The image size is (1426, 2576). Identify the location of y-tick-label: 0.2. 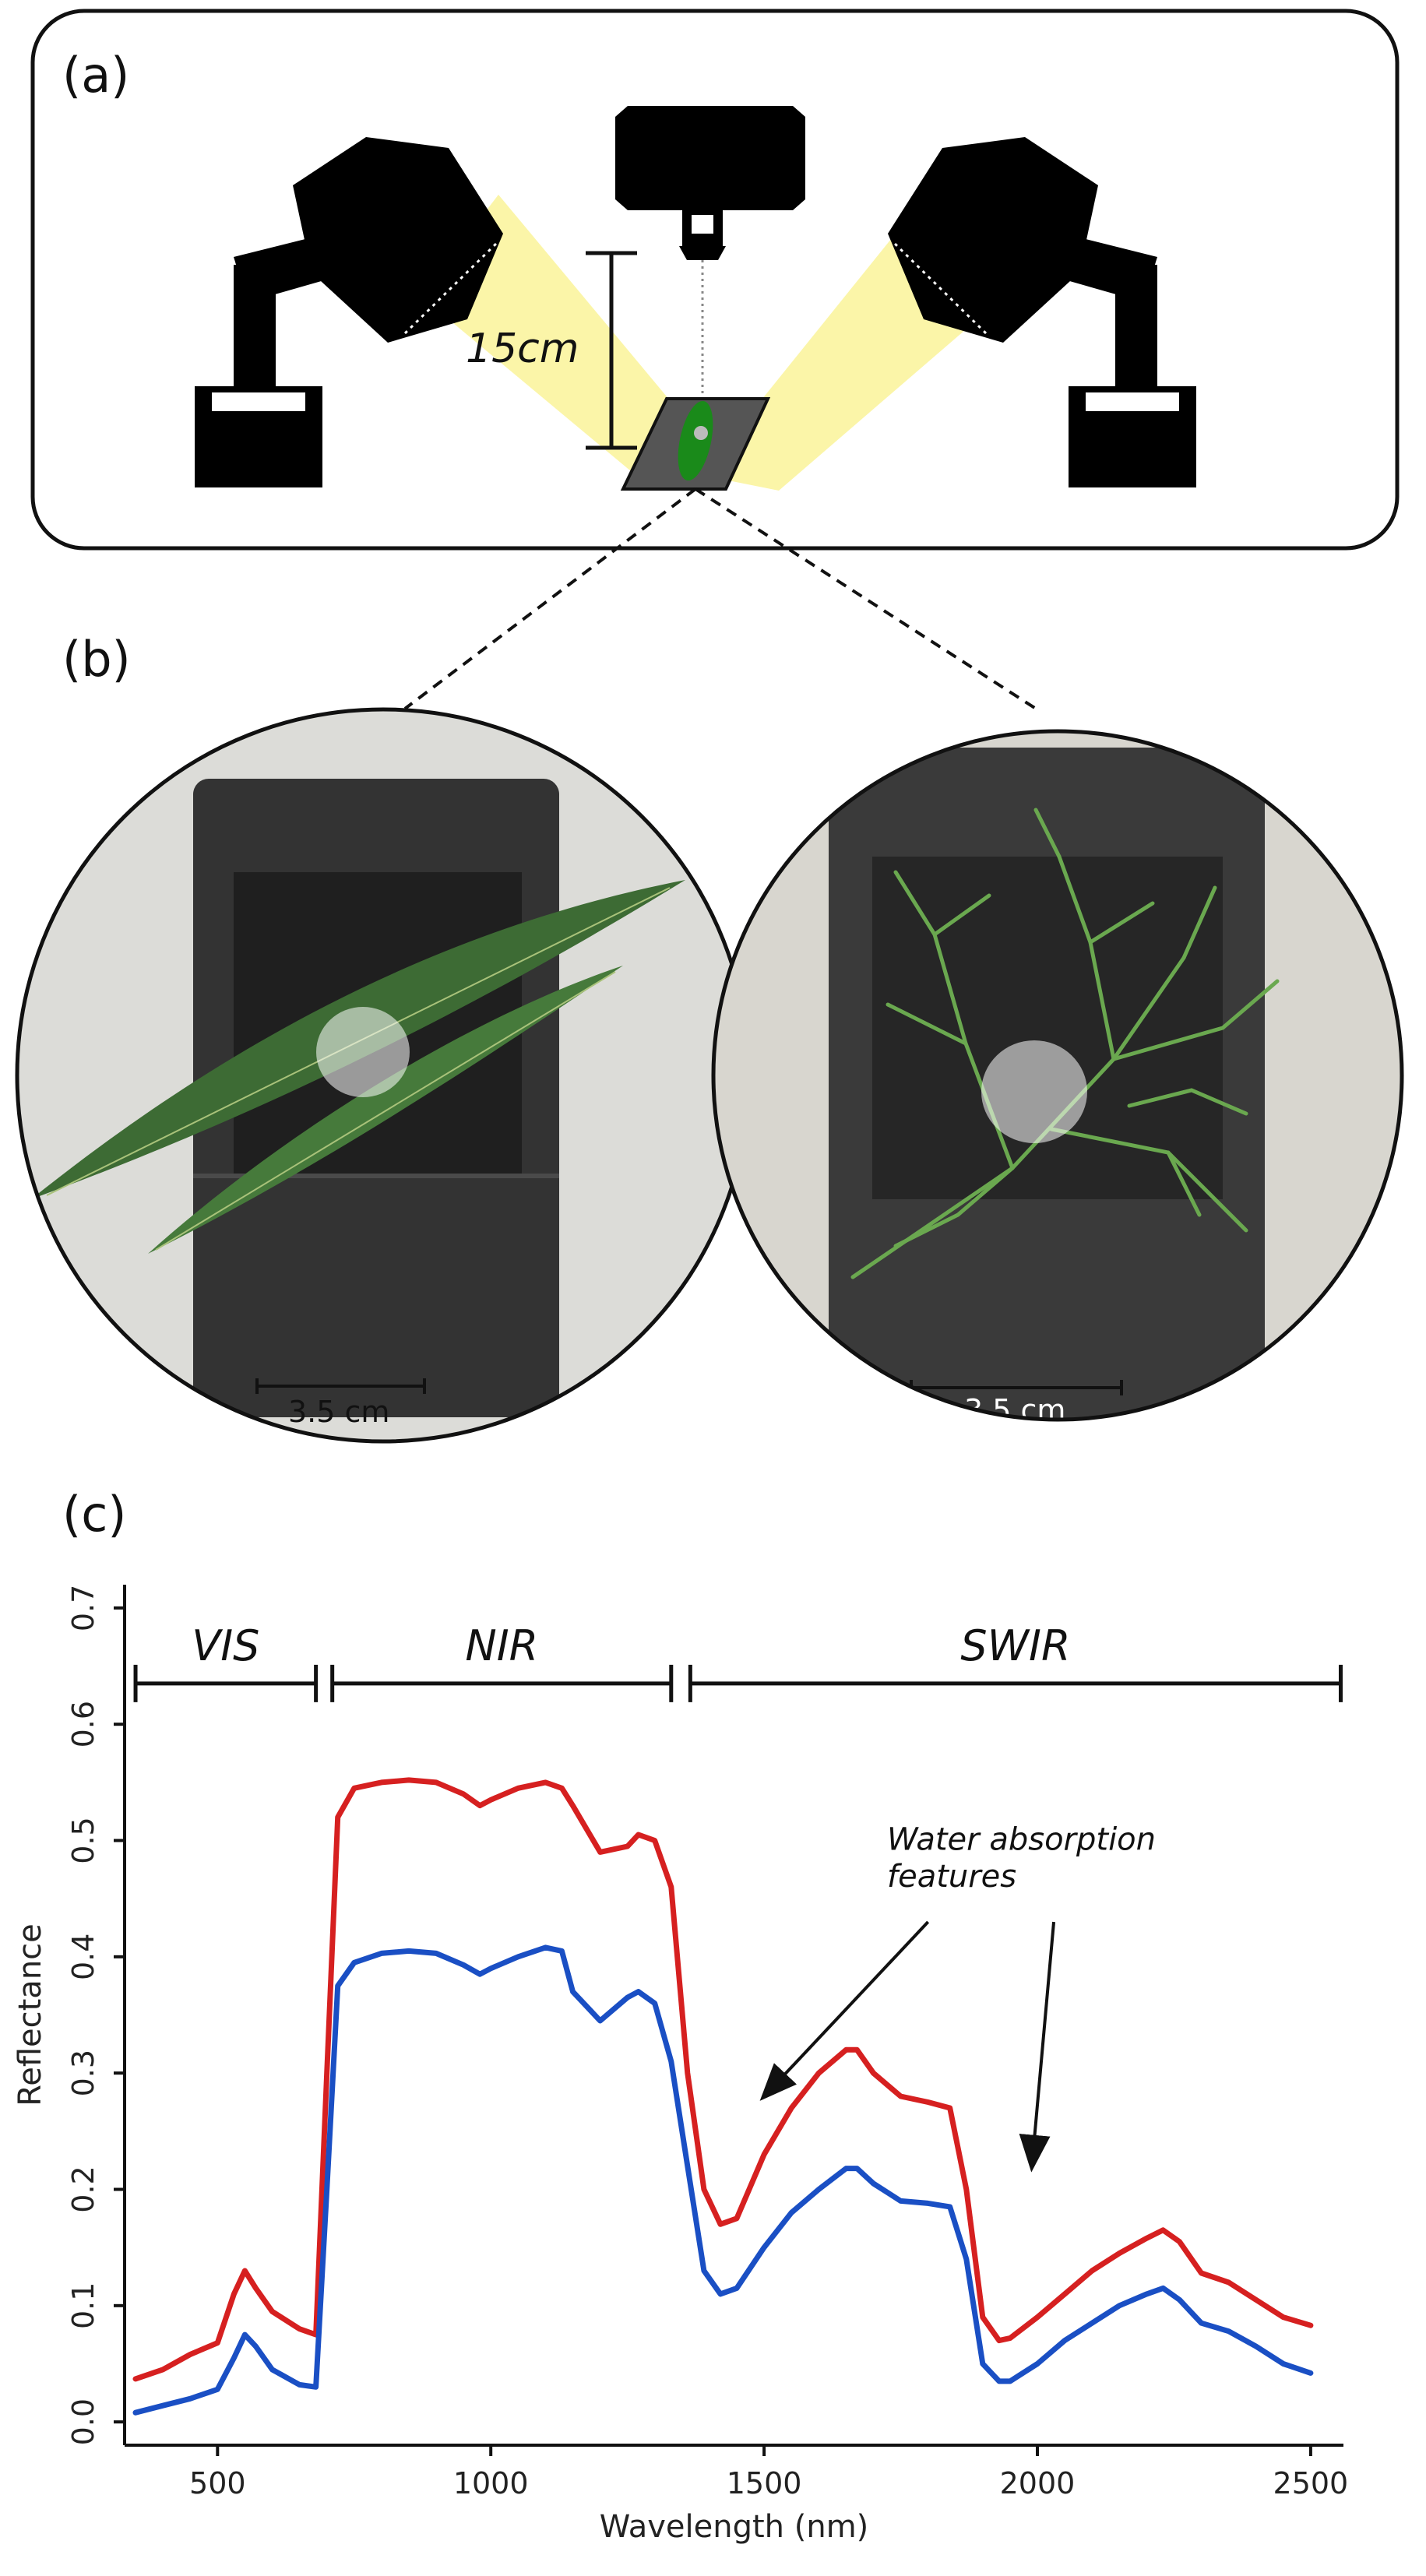
(83, 2189).